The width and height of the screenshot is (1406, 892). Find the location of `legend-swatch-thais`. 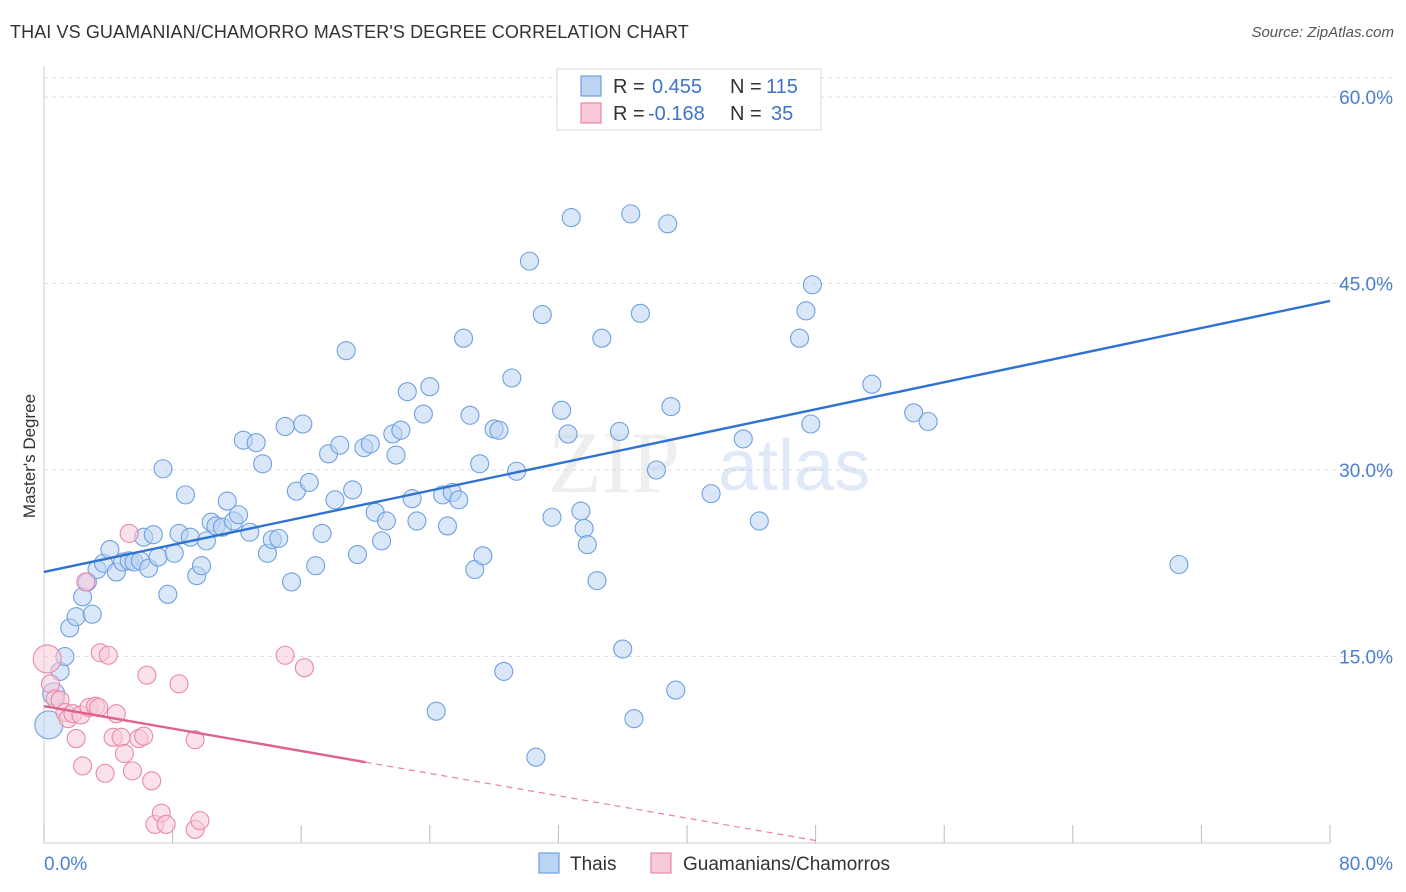

legend-swatch-thais is located at coordinates (591, 86).